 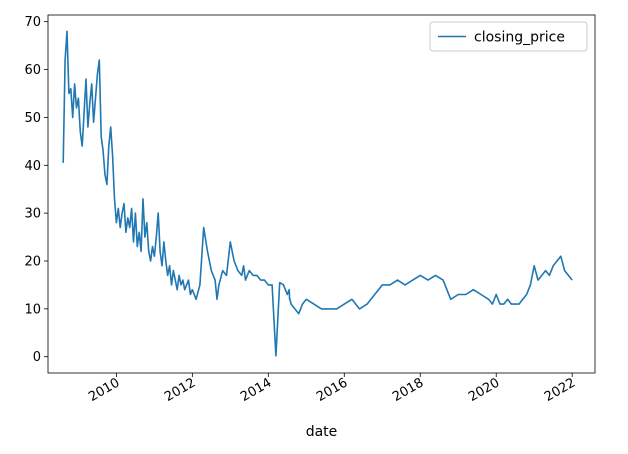 What do you see at coordinates (32, 214) in the screenshot?
I see `y-tick-label: 30` at bounding box center [32, 214].